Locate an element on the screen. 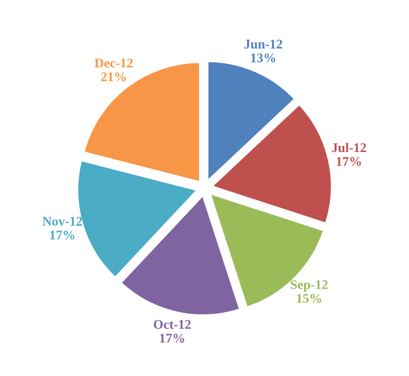 This screenshot has width=409, height=376. data-label: 13% is located at coordinates (263, 57).